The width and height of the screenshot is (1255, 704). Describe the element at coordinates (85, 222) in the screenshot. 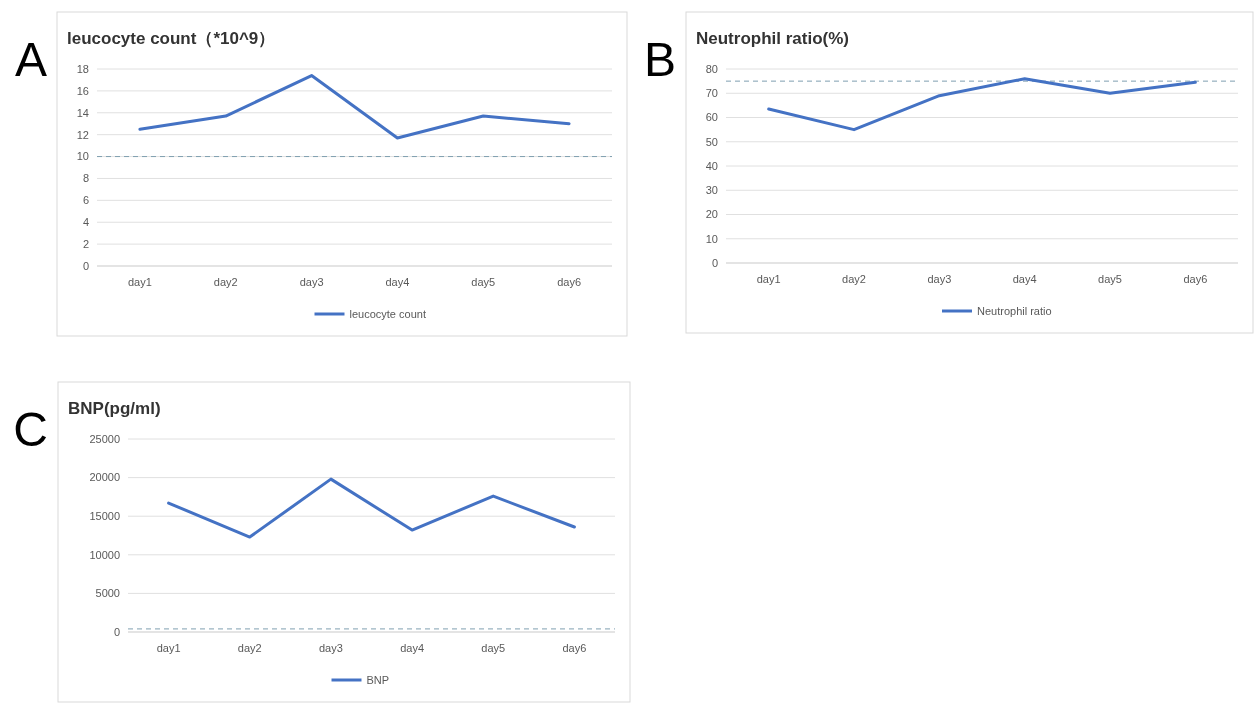

I see `y-tick-label: 4` at that location.